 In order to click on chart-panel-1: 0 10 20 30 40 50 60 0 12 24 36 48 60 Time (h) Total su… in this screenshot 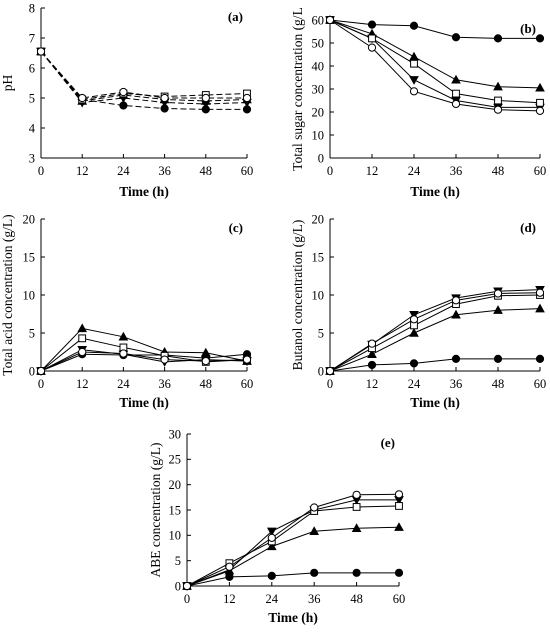, I will do `click(418, 103)`.